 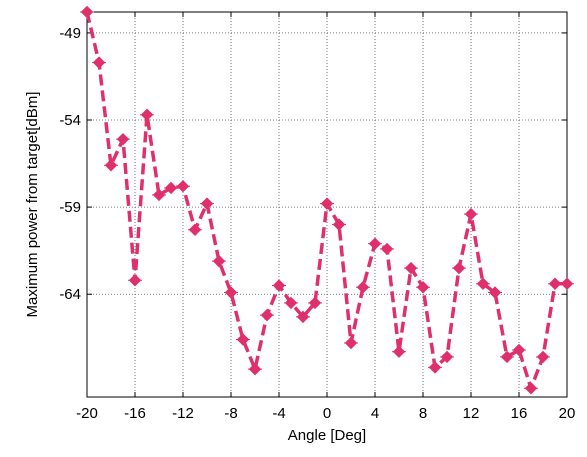 I want to click on x-tick-label: 16, so click(x=519, y=413).